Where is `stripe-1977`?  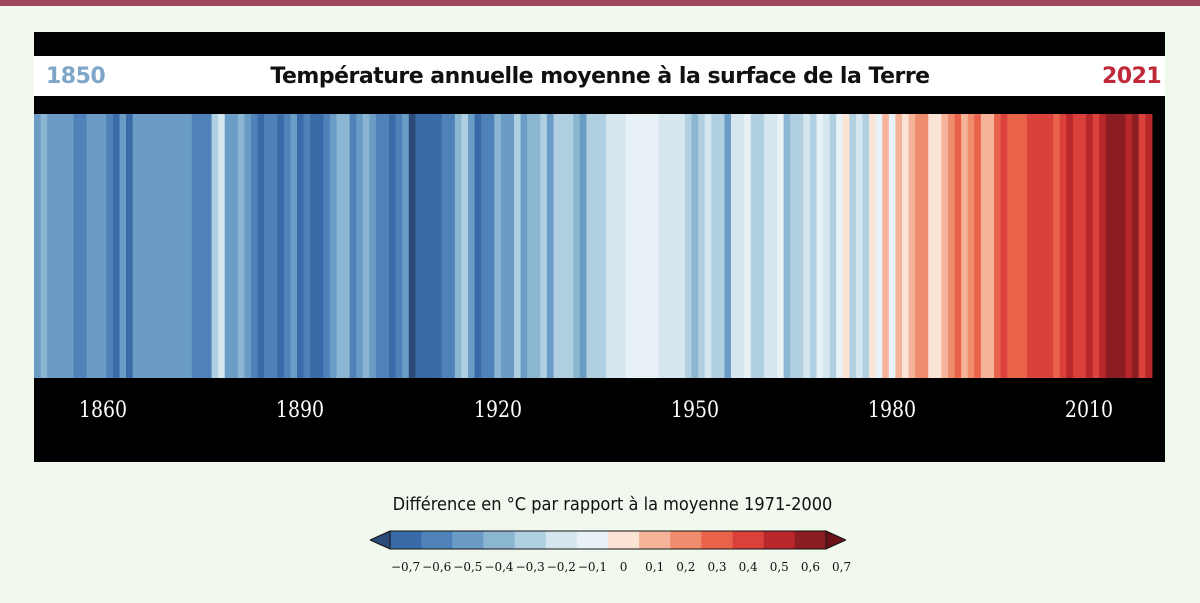
stripe-1977 is located at coordinates (873, 246).